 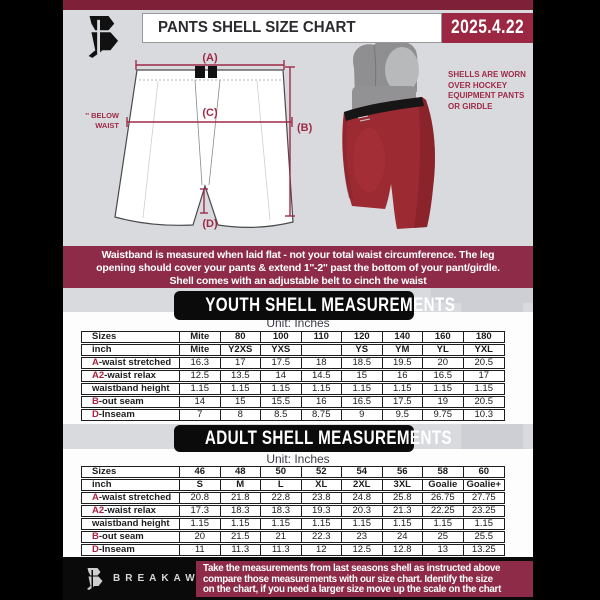 I want to click on table-cell: 14, so click(x=200, y=402).